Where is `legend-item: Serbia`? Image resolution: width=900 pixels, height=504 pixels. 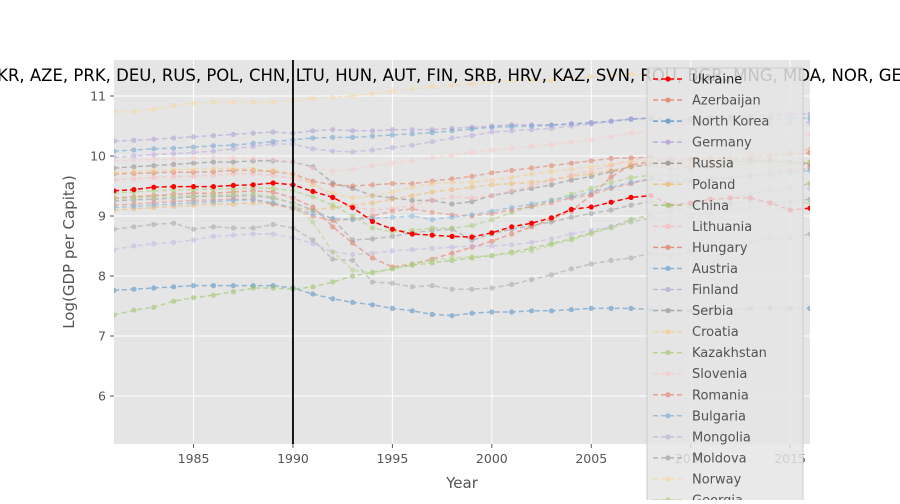
legend-item: Serbia is located at coordinates (693, 311).